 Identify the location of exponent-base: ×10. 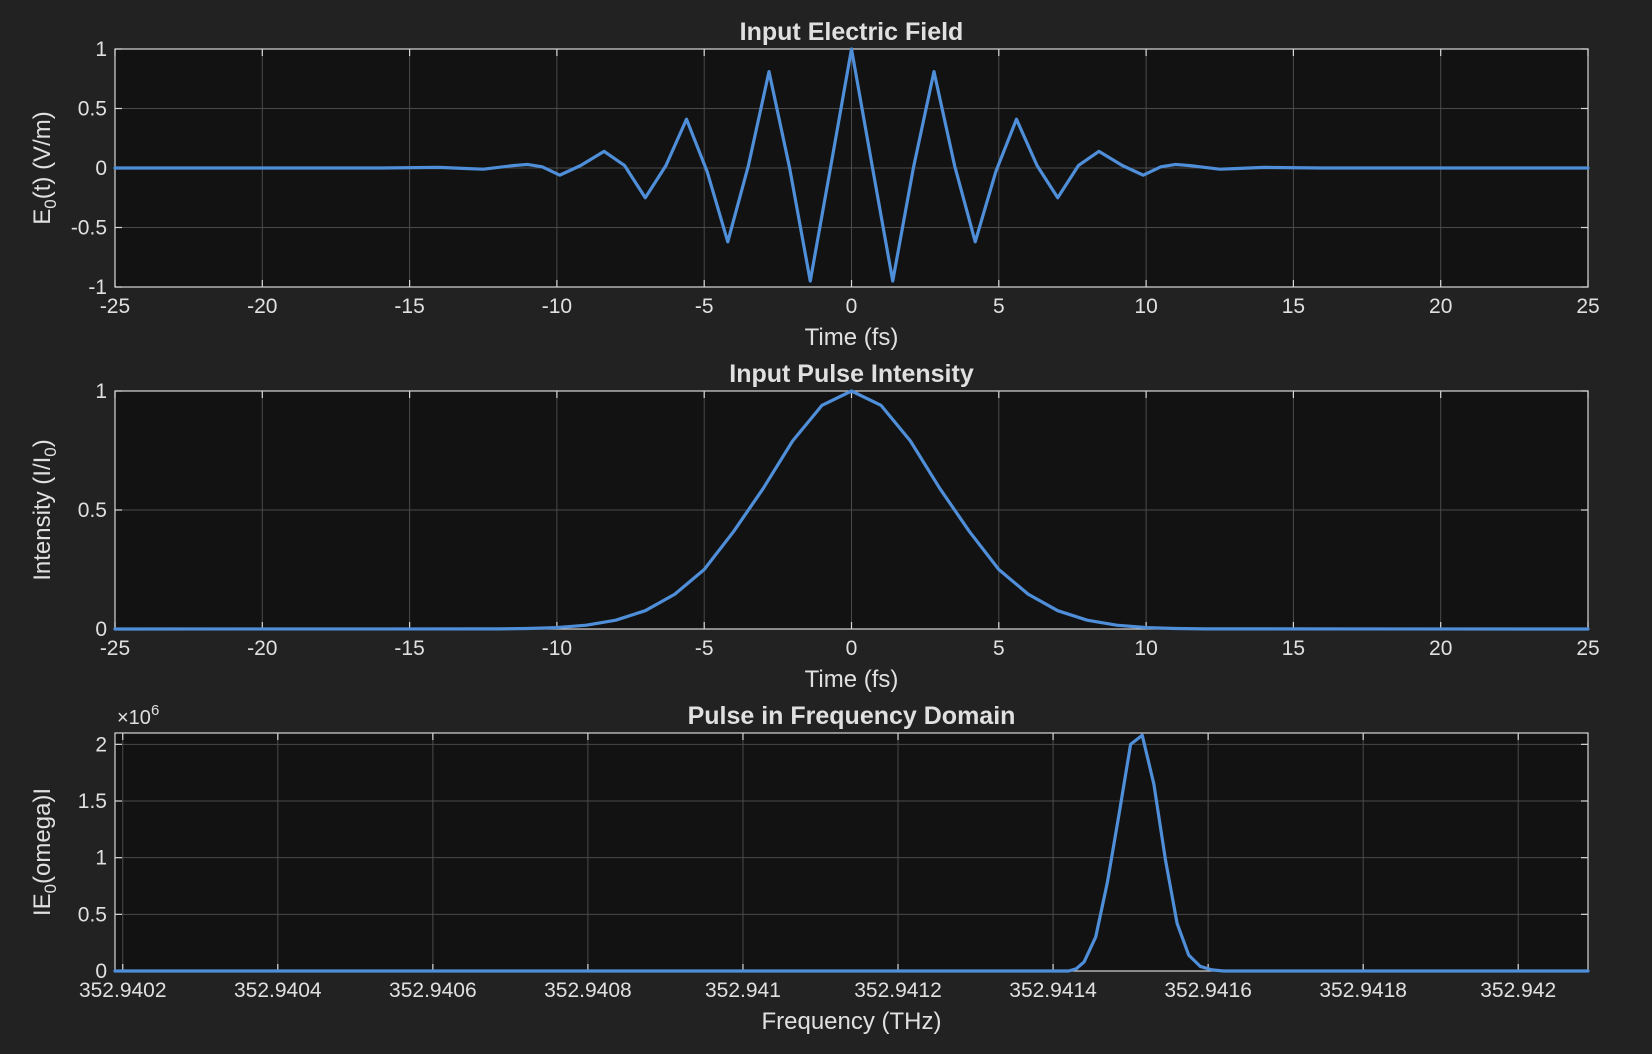
(134, 718).